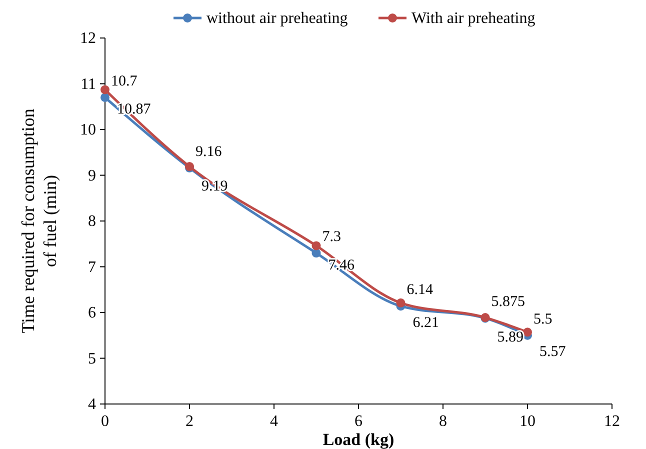 The width and height of the screenshot is (646, 449). What do you see at coordinates (190, 421) in the screenshot?
I see `x-tick-label: 2` at bounding box center [190, 421].